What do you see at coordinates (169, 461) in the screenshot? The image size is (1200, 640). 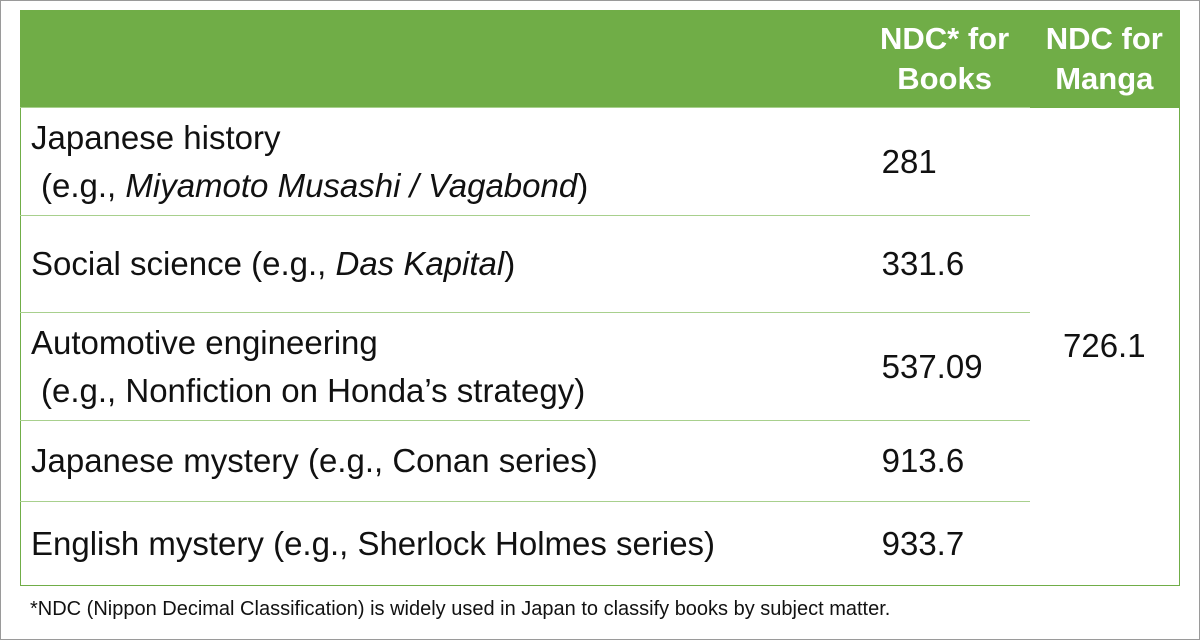 I see `subject-label: Japanese mystery` at bounding box center [169, 461].